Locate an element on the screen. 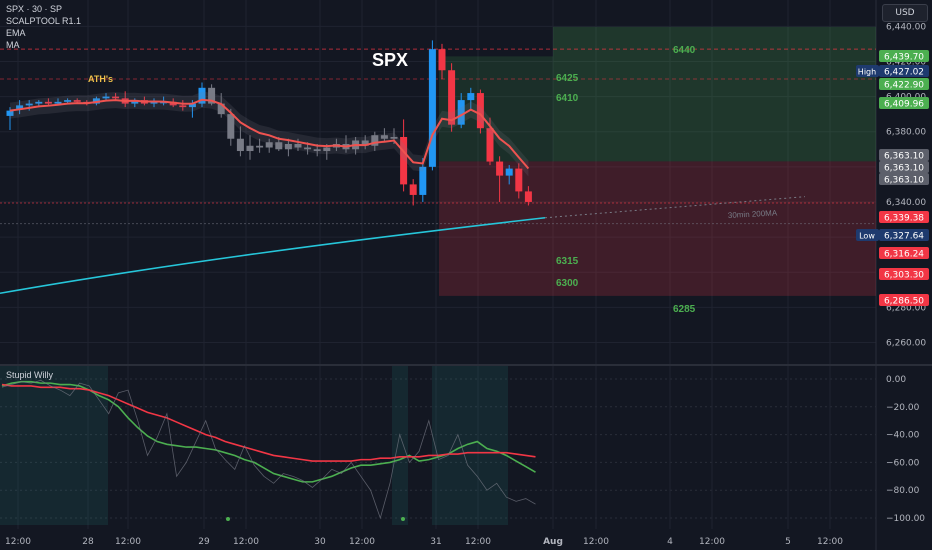 The image size is (932, 550). price-label: 6,316.24 is located at coordinates (904, 255).